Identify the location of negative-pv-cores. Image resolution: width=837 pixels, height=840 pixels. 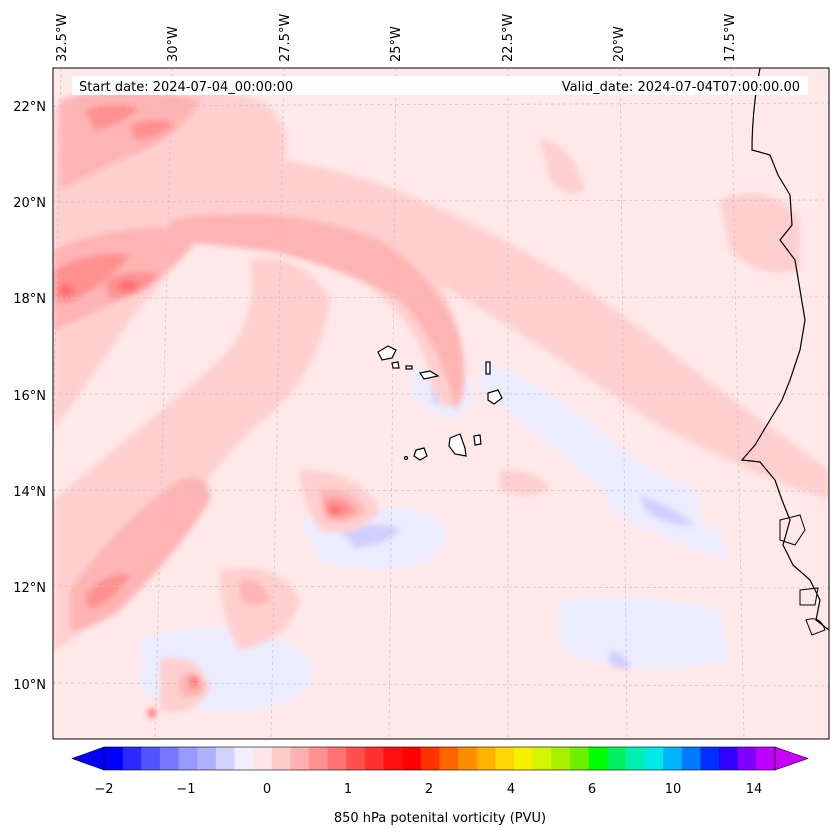
(517, 527).